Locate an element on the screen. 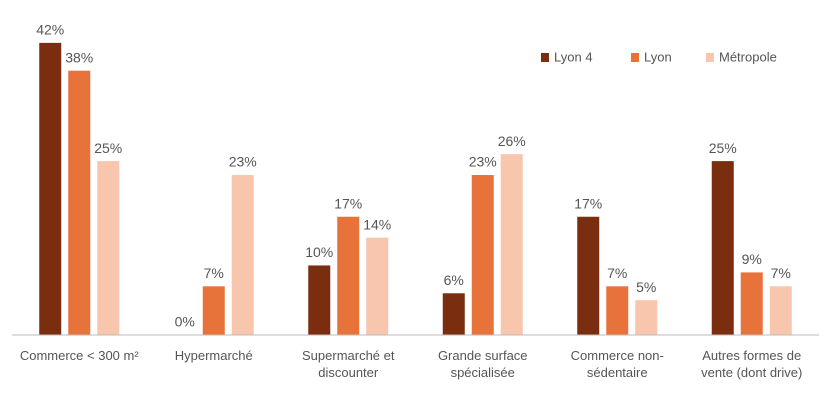  legend-label: Lyon 4 is located at coordinates (573, 56).